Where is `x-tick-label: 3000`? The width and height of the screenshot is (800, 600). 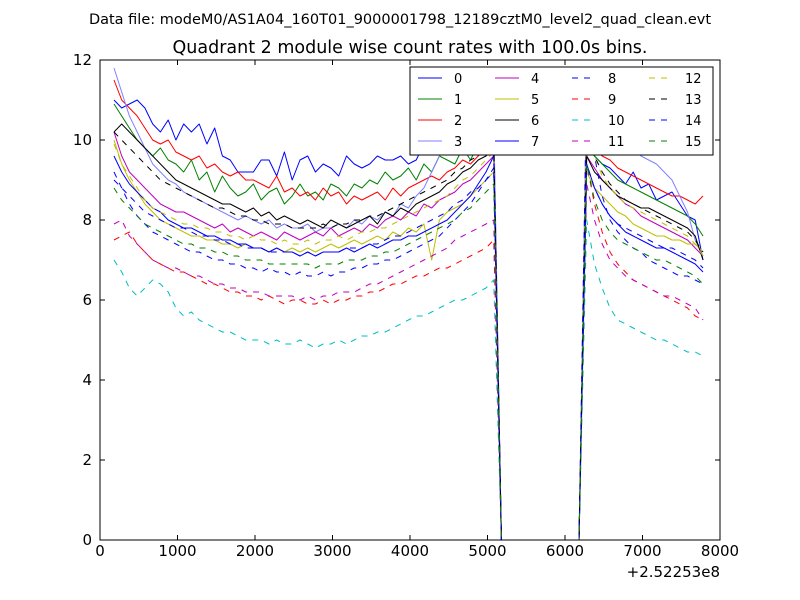 x-tick-label: 3000 is located at coordinates (332, 551).